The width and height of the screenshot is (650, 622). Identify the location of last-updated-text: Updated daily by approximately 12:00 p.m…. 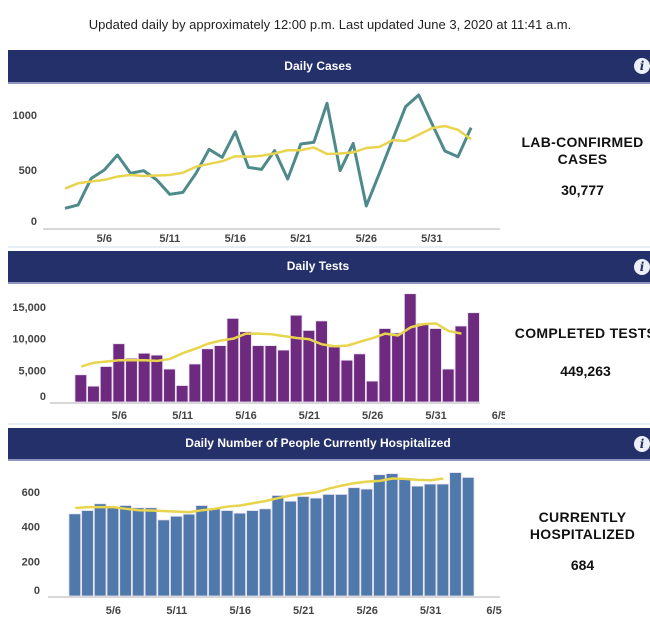
(330, 24).